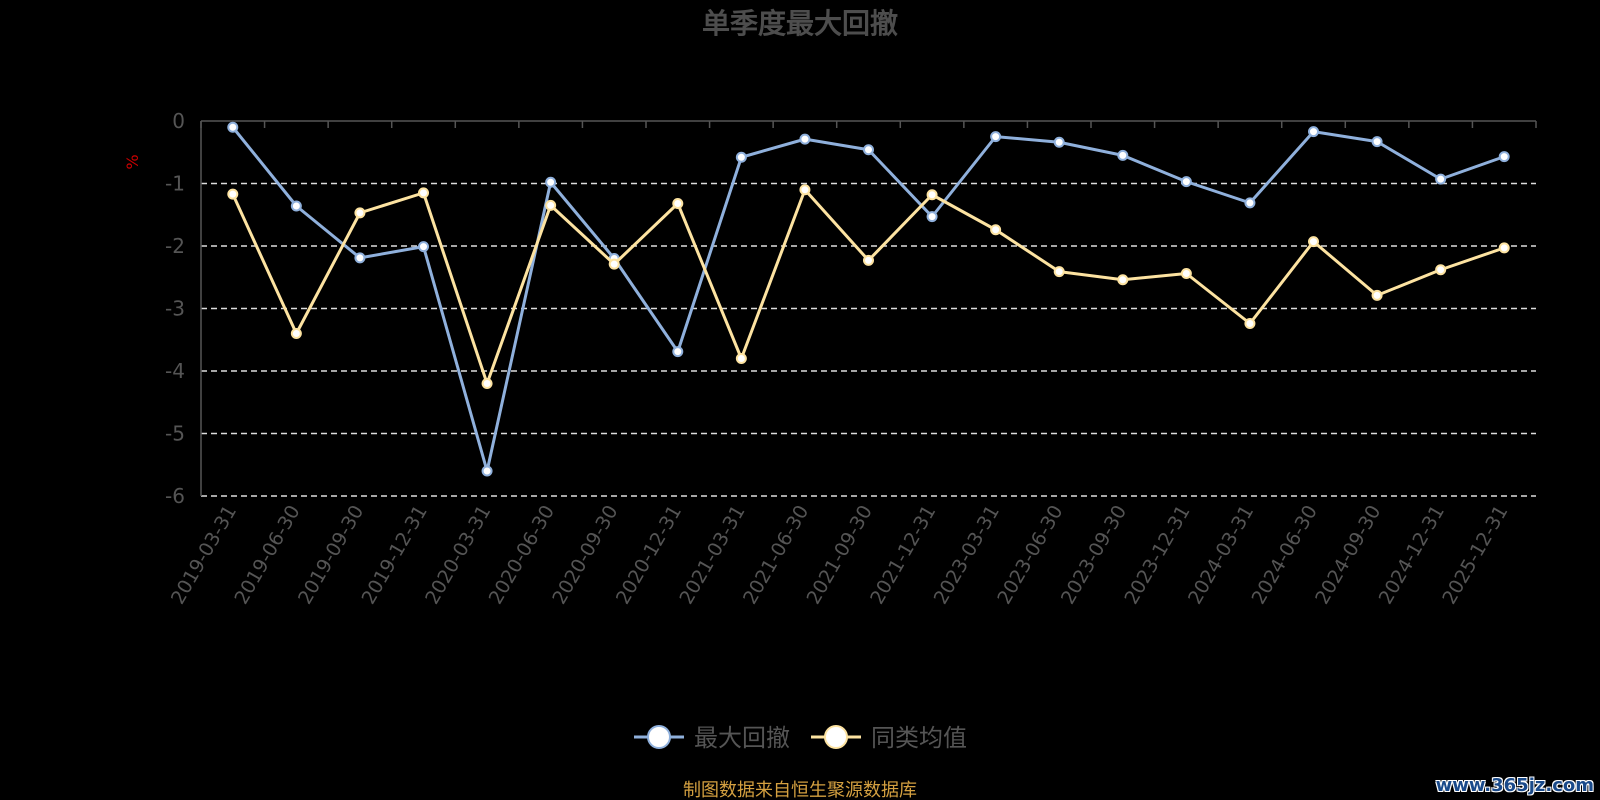 Image resolution: width=1600 pixels, height=800 pixels. Describe the element at coordinates (1475, 555) in the screenshot. I see `x-tick-label: 2025-12-31` at that location.